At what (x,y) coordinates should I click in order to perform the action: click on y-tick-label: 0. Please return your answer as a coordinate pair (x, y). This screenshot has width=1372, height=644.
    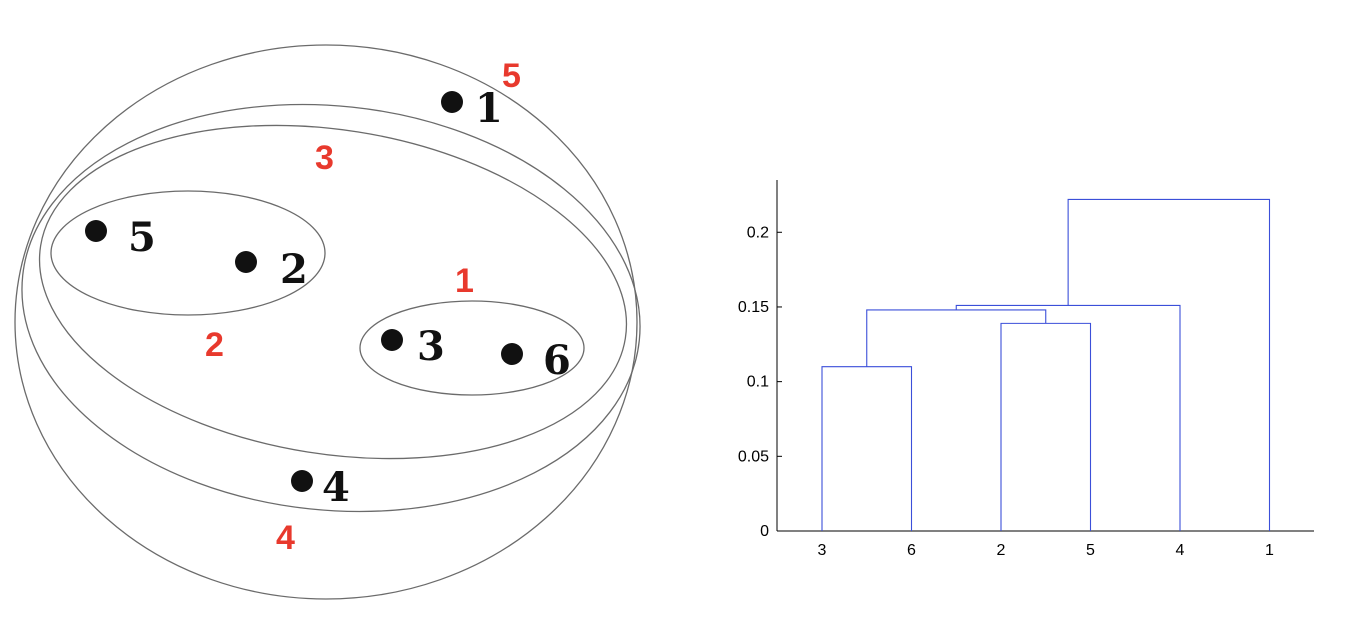
    Looking at the image, I should click on (764, 531).